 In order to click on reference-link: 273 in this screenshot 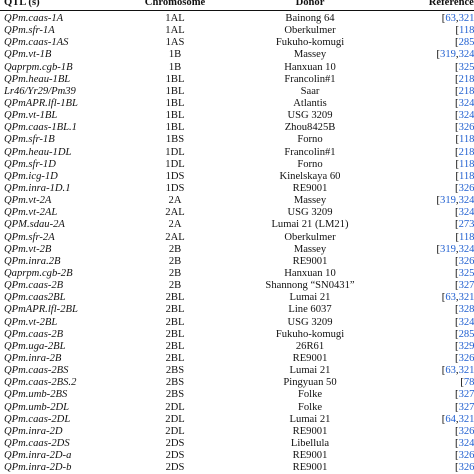, I will do `click(466, 224)`.